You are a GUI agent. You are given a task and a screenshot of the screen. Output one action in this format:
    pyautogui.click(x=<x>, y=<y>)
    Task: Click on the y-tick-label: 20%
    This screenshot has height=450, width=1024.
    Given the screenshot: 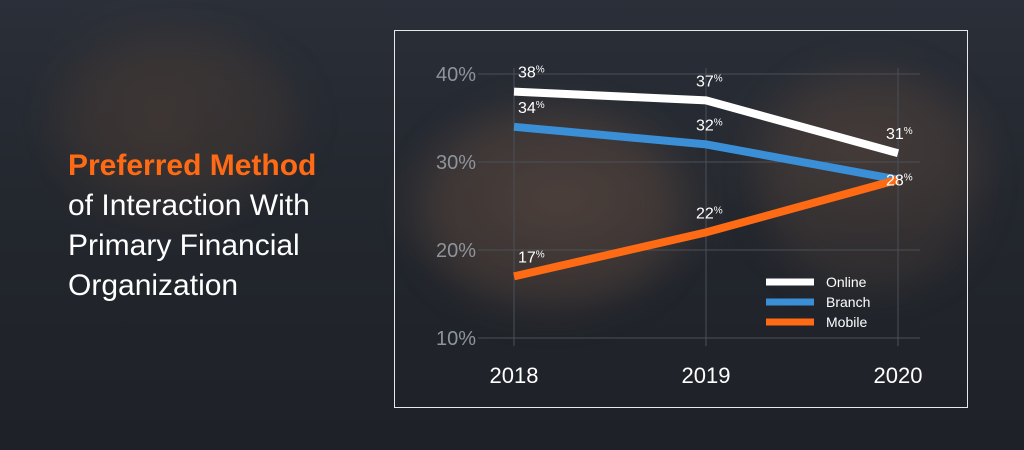 What is the action you would take?
    pyautogui.click(x=456, y=251)
    